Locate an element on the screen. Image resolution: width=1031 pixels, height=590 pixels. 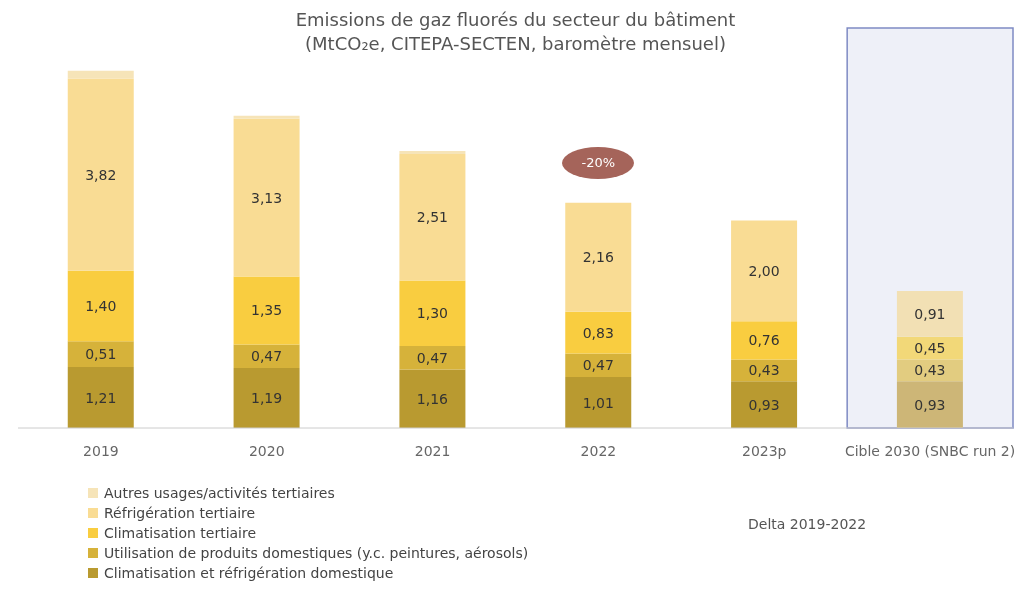
x-tick-label: 2019 is located at coordinates (101, 450).